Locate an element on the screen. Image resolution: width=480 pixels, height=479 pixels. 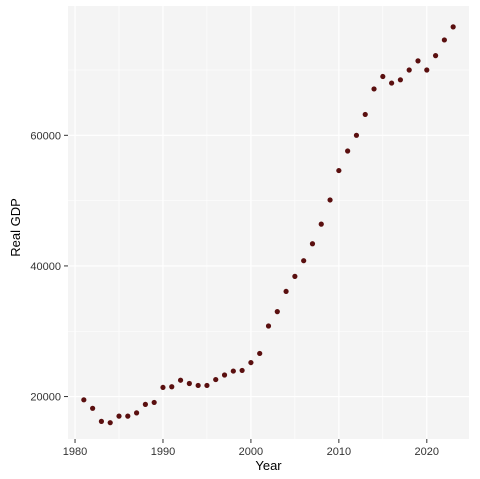
x-tick-label: 1980 is located at coordinates (75, 452).